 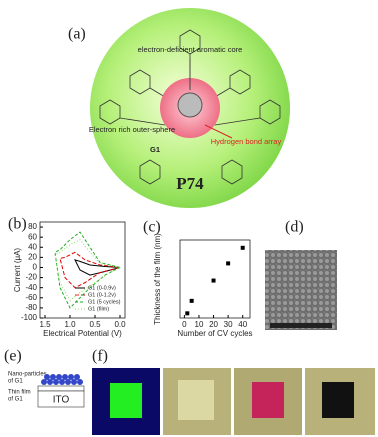 I want to click on thin-film, so click(x=61, y=388).